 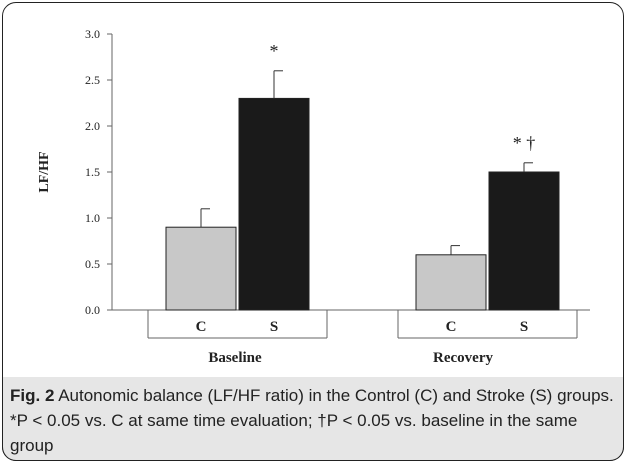 I want to click on y-tick-label: 1.5, so click(x=92, y=172).